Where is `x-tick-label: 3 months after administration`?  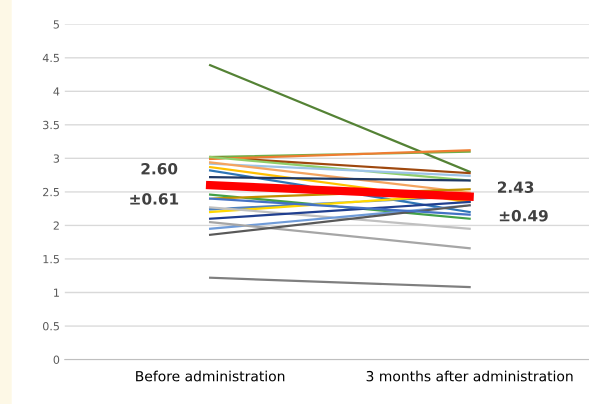
x-tick-label: 3 months after administration is located at coordinates (469, 376).